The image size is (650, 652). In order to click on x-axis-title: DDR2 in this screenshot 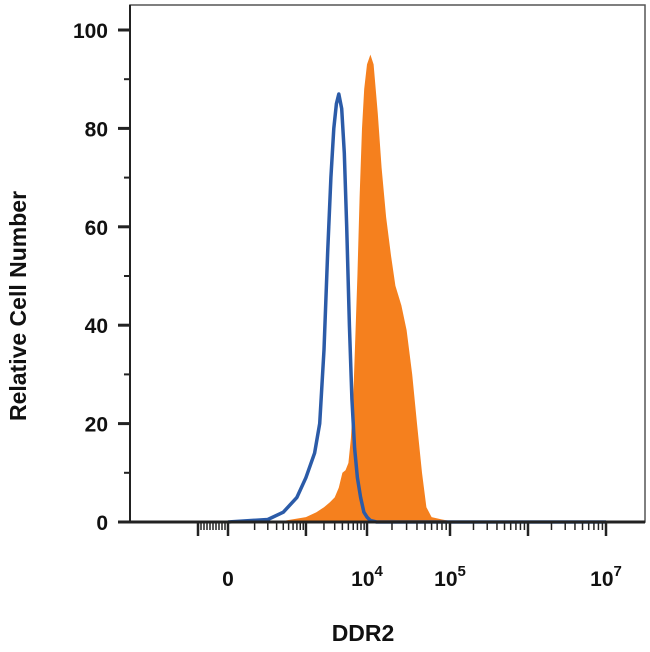, I will do `click(363, 633)`.